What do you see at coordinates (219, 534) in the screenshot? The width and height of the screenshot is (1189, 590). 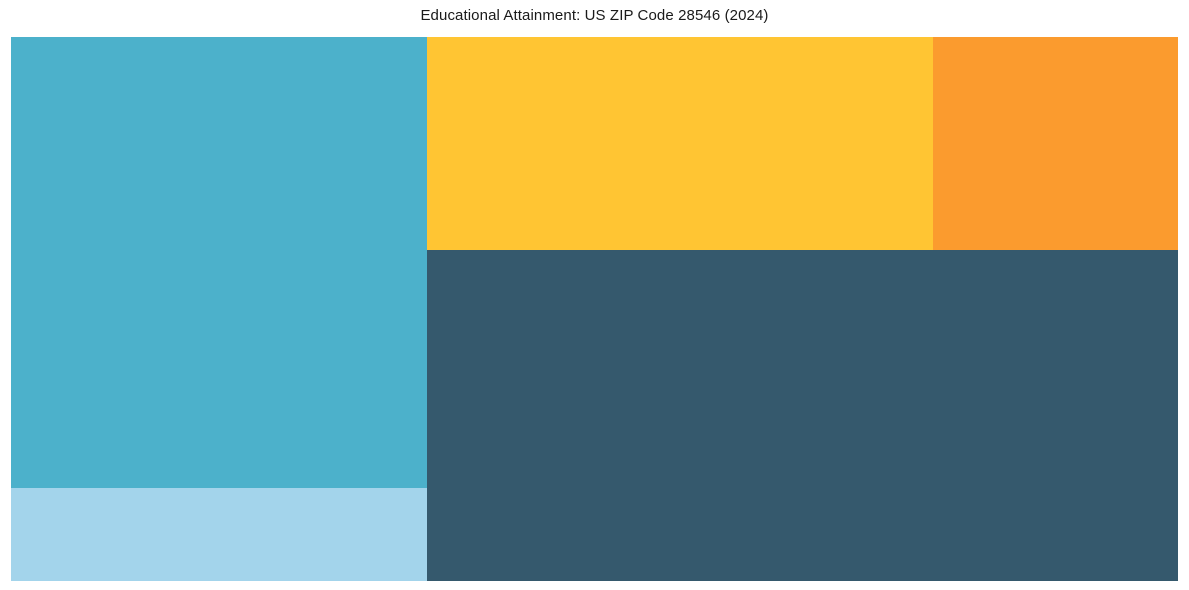 I see `tile-light-blue` at bounding box center [219, 534].